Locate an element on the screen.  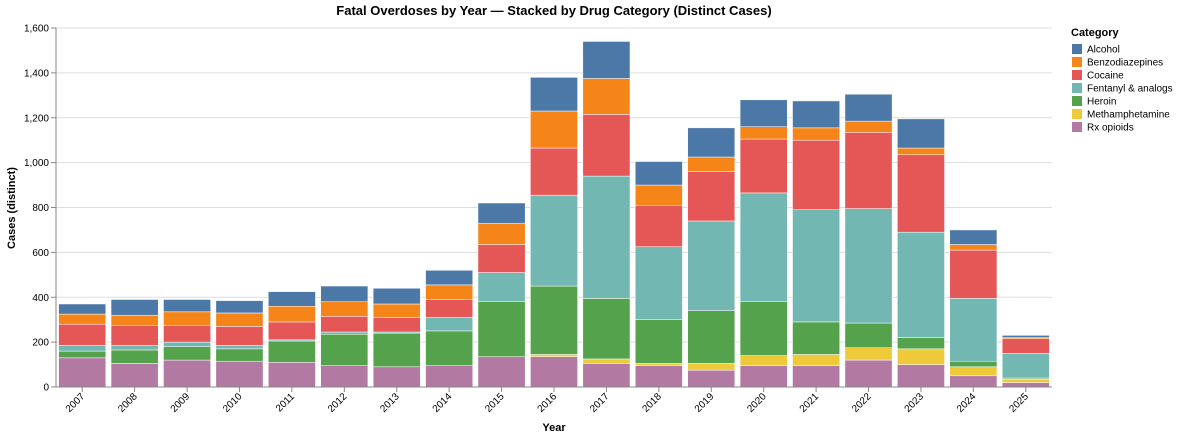
bar-segment-methamphetamine-2016 is located at coordinates (554, 355).